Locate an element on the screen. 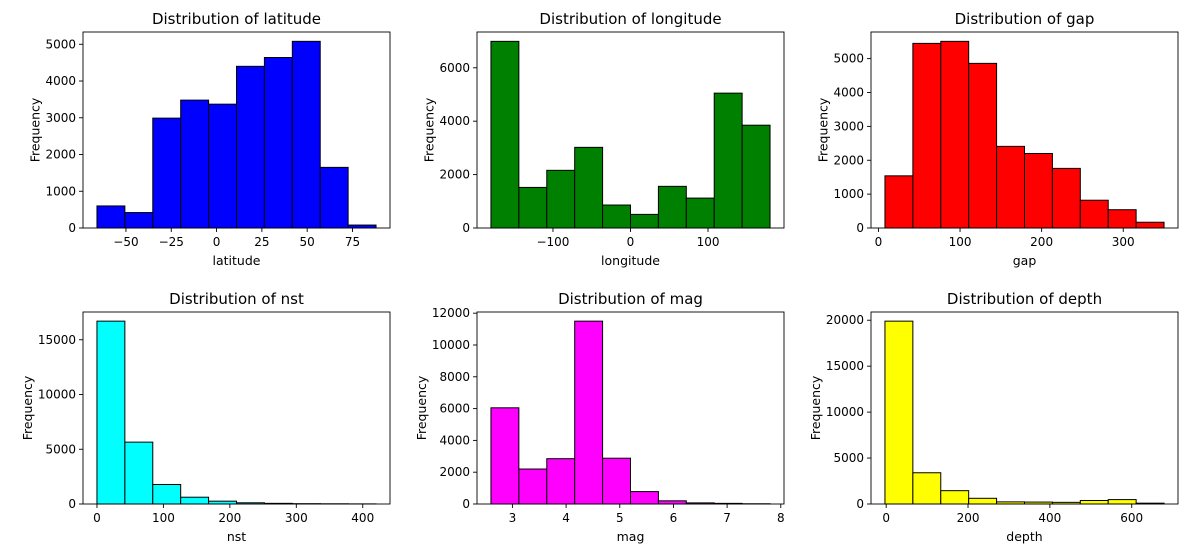 The image size is (1189, 557). x-tick-label: 600 is located at coordinates (1131, 518).